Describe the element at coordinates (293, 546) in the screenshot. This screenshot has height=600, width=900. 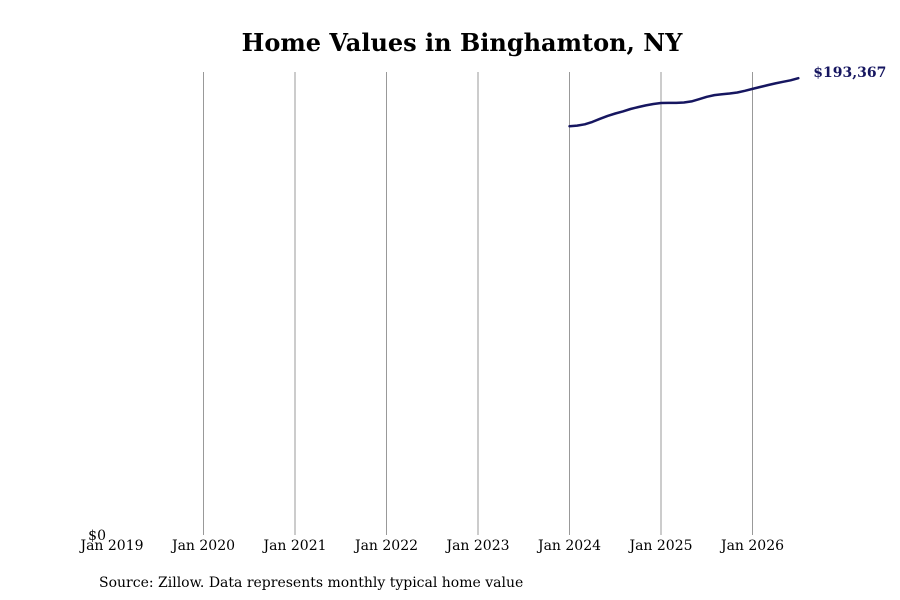
I see `x-tick-label: Jan 2021` at that location.